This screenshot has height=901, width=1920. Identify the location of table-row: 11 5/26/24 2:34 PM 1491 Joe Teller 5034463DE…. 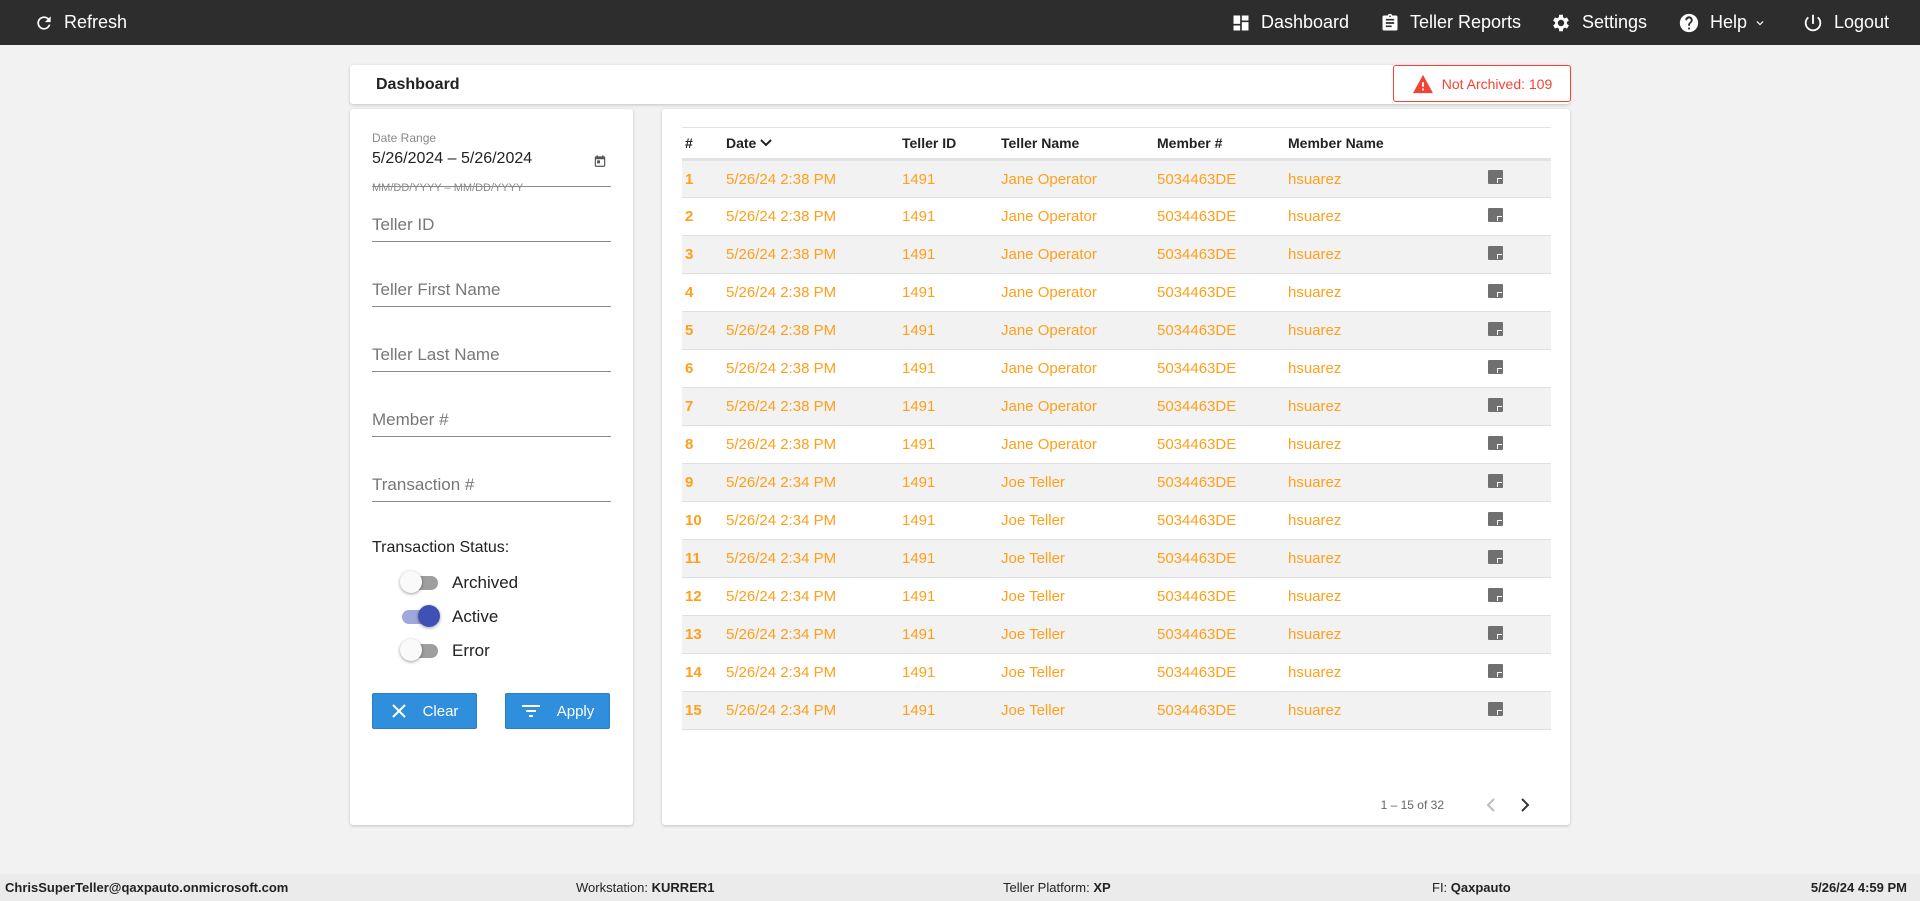
(1116, 558).